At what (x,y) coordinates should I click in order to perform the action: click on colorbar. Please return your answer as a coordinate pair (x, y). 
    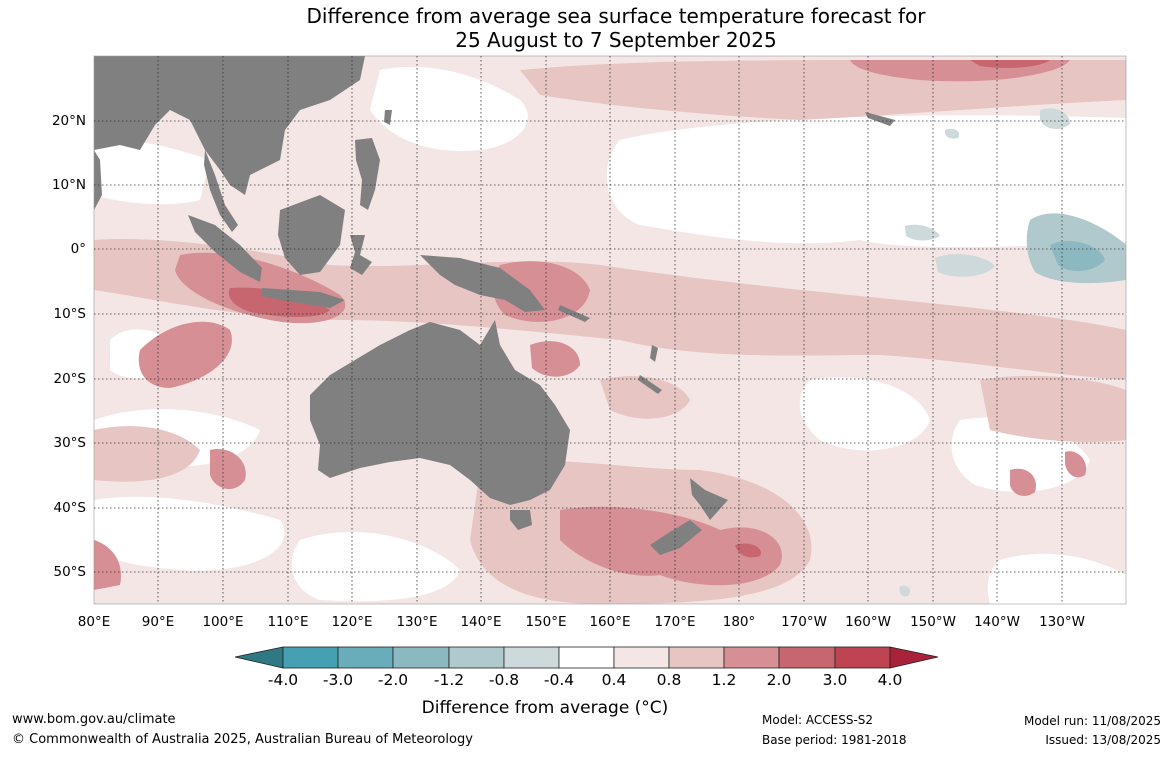
    Looking at the image, I should click on (586, 657).